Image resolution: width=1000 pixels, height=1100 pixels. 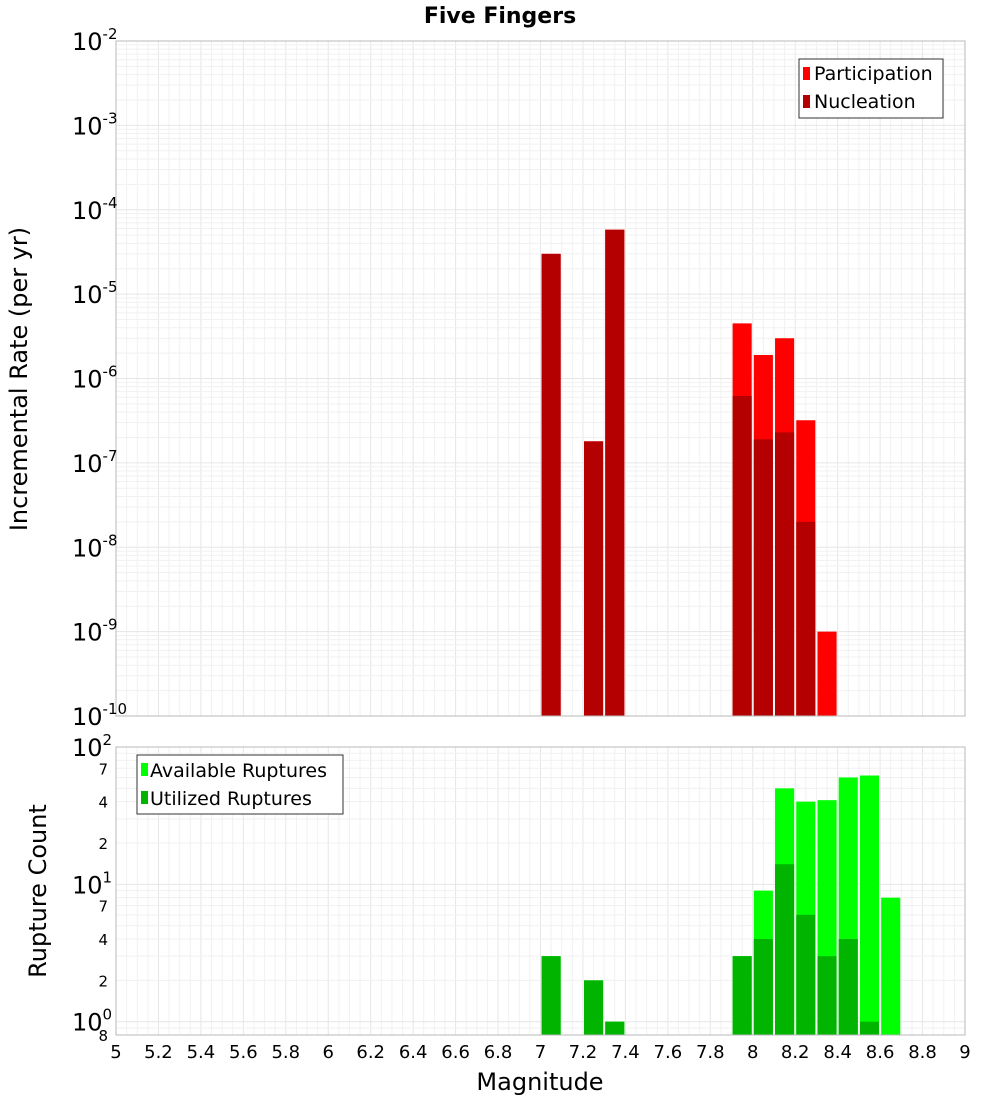 What do you see at coordinates (95, 209) in the screenshot?
I see `y-tick-label: 10⁻⁴` at bounding box center [95, 209].